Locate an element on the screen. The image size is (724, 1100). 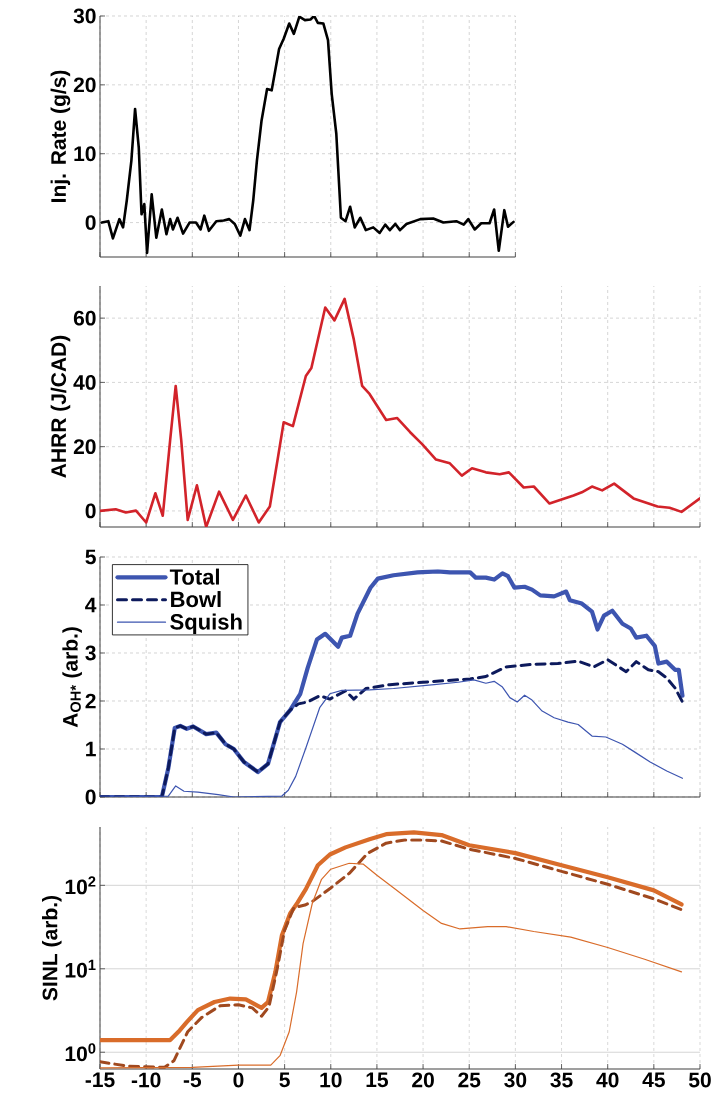
legend-label: Total is located at coordinates (194, 576).